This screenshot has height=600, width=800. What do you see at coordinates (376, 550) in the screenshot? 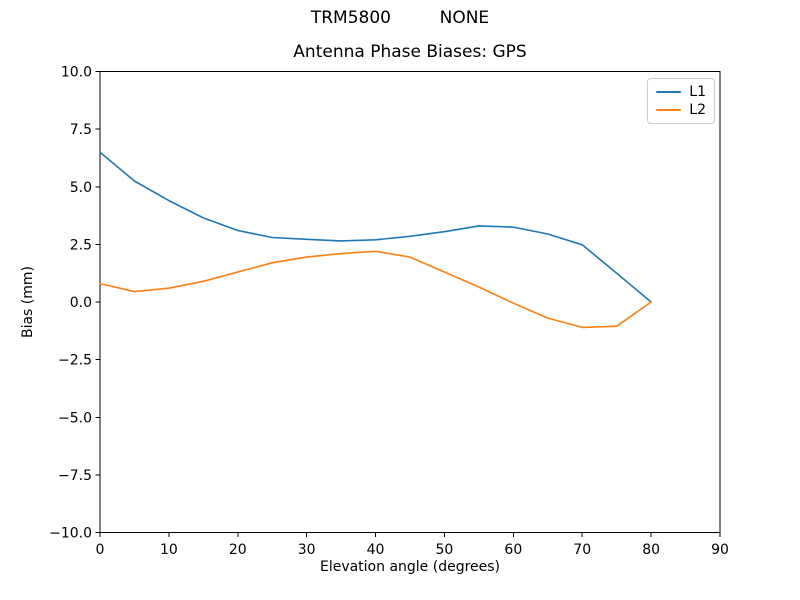
I see `x-tick-label: 40` at bounding box center [376, 550].